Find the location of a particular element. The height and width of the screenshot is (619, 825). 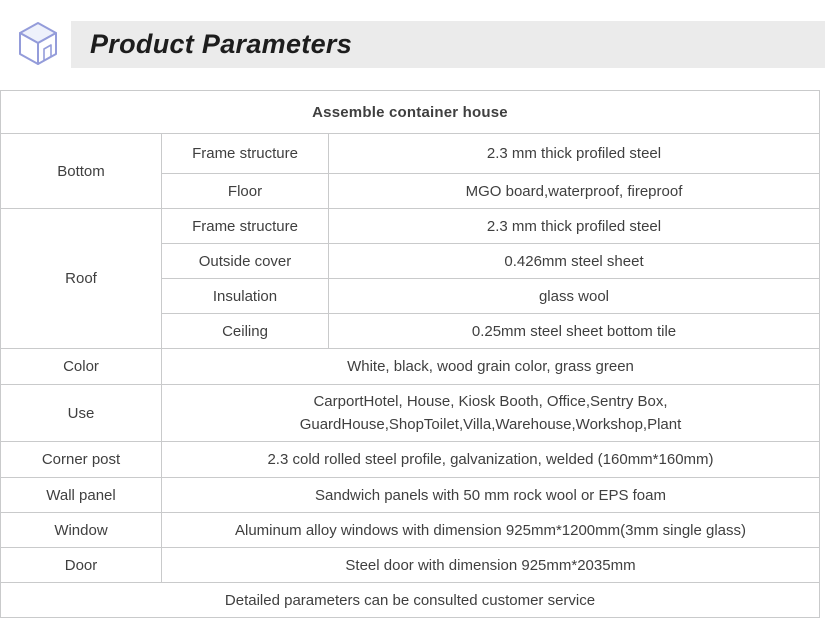

param-cell: Outside cover is located at coordinates (245, 261).